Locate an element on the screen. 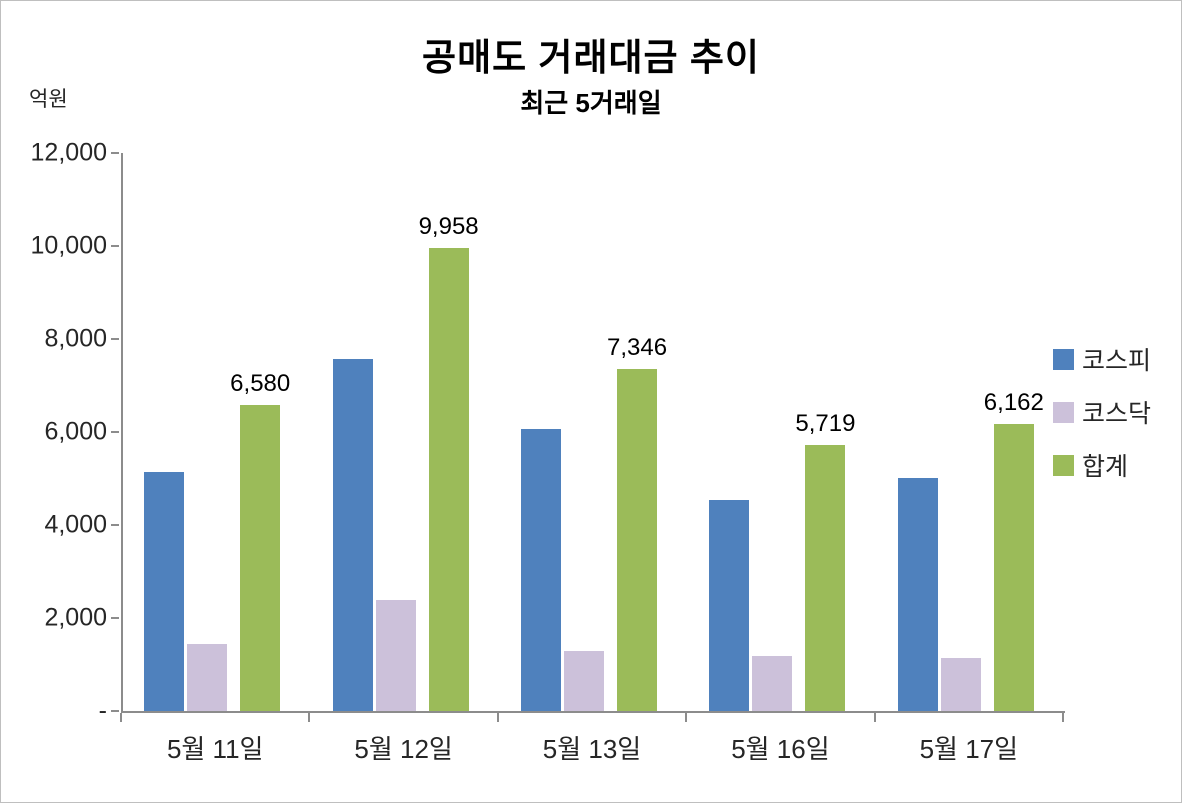  y-tick-label: 4,000 is located at coordinates (75, 524).